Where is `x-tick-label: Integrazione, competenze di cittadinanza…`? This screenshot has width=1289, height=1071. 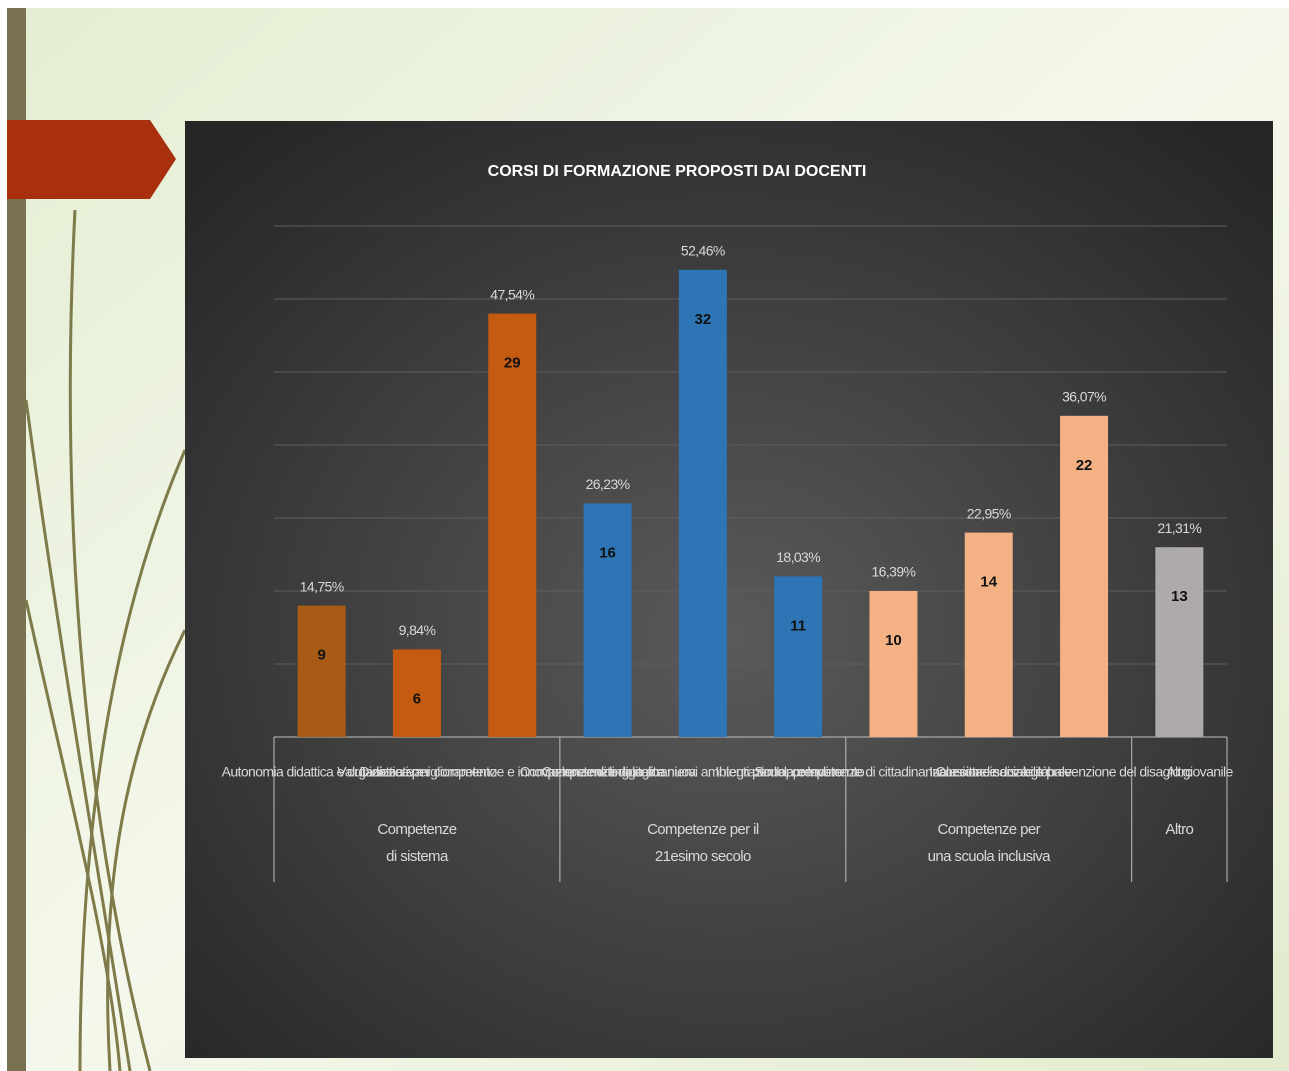 x-tick-label: Integrazione, competenze di cittadinanza… is located at coordinates (893, 772).